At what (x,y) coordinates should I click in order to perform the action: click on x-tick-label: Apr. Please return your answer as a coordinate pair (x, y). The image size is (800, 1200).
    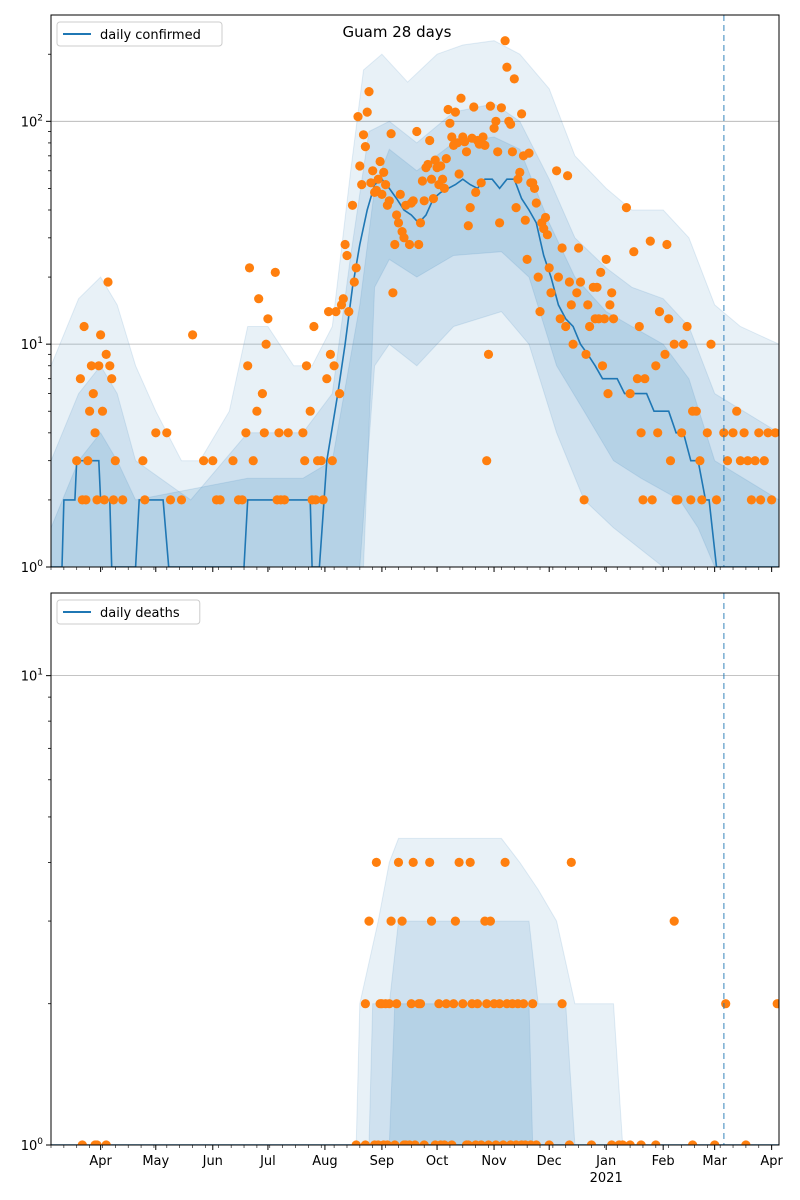
    Looking at the image, I should click on (771, 1161).